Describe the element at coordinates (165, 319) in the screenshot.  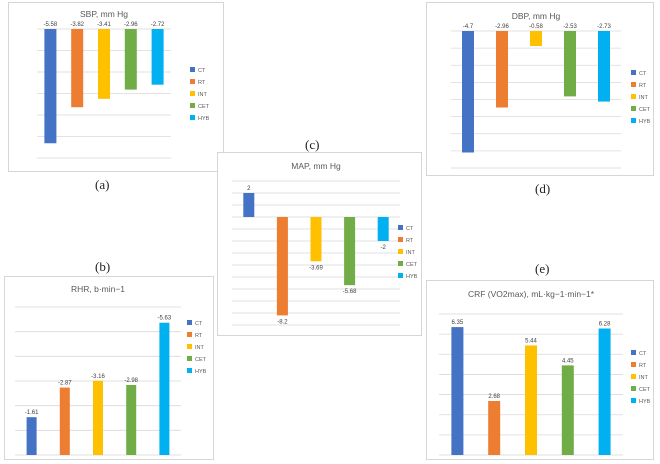
I see `chart-rhr-label-hyb: -5.63` at that location.